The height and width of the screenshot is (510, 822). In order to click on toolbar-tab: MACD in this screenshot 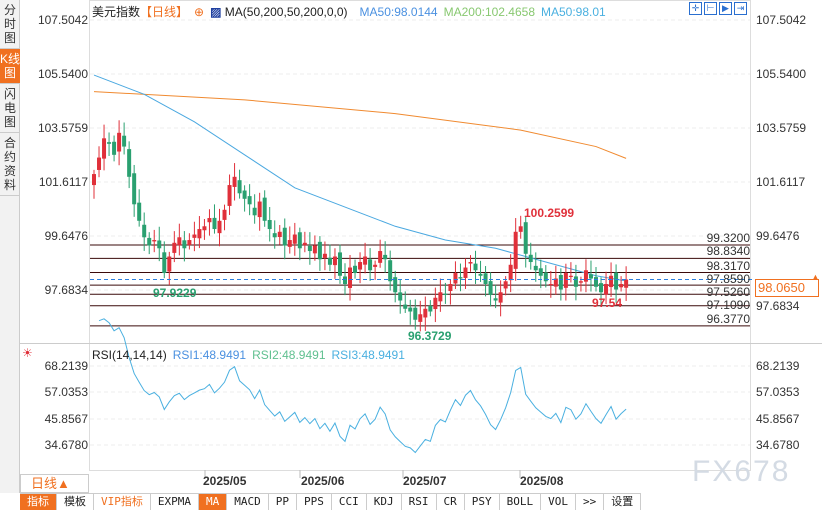, I will do `click(248, 502)`.